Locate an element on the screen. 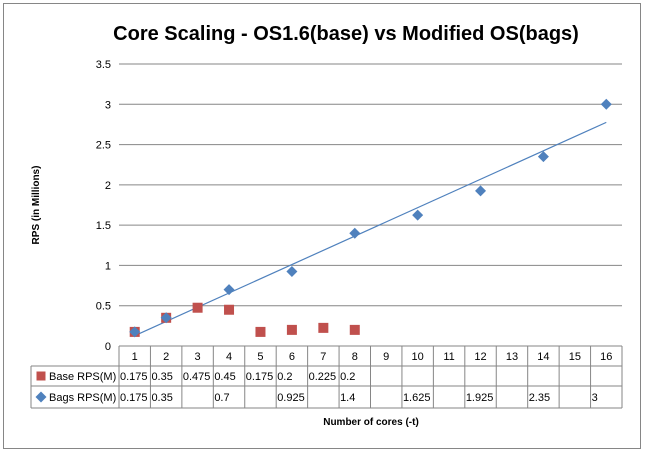 The height and width of the screenshot is (454, 646). table-value-cell: 3 is located at coordinates (595, 398).